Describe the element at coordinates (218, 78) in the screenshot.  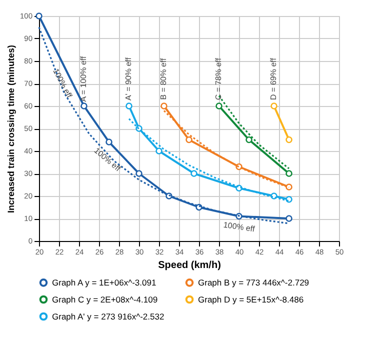
I see `annotation: C = 78% eff` at that location.